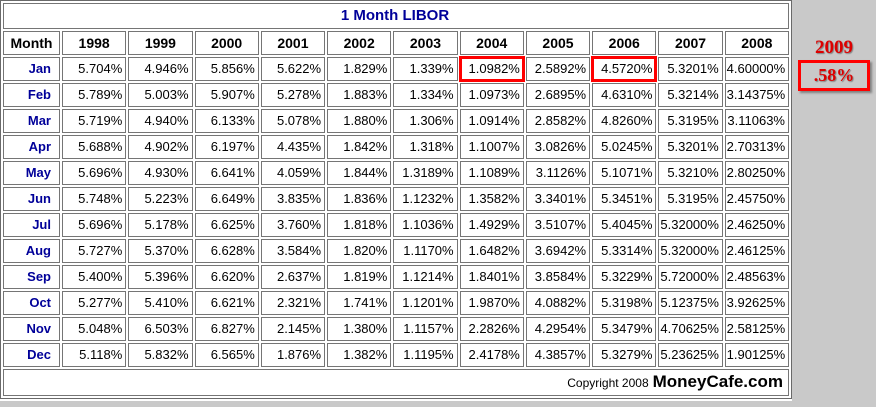  What do you see at coordinates (756, 329) in the screenshot?
I see `rate-cell-nov-2008: 2.58125%` at bounding box center [756, 329].